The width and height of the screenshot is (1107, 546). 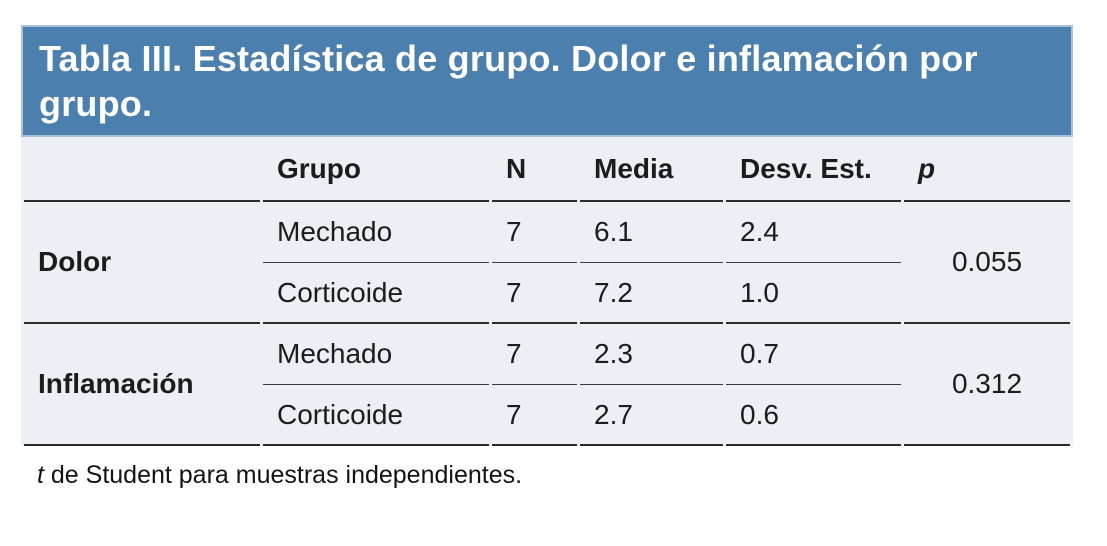 What do you see at coordinates (534, 169) in the screenshot?
I see `column-header-n: N` at bounding box center [534, 169].